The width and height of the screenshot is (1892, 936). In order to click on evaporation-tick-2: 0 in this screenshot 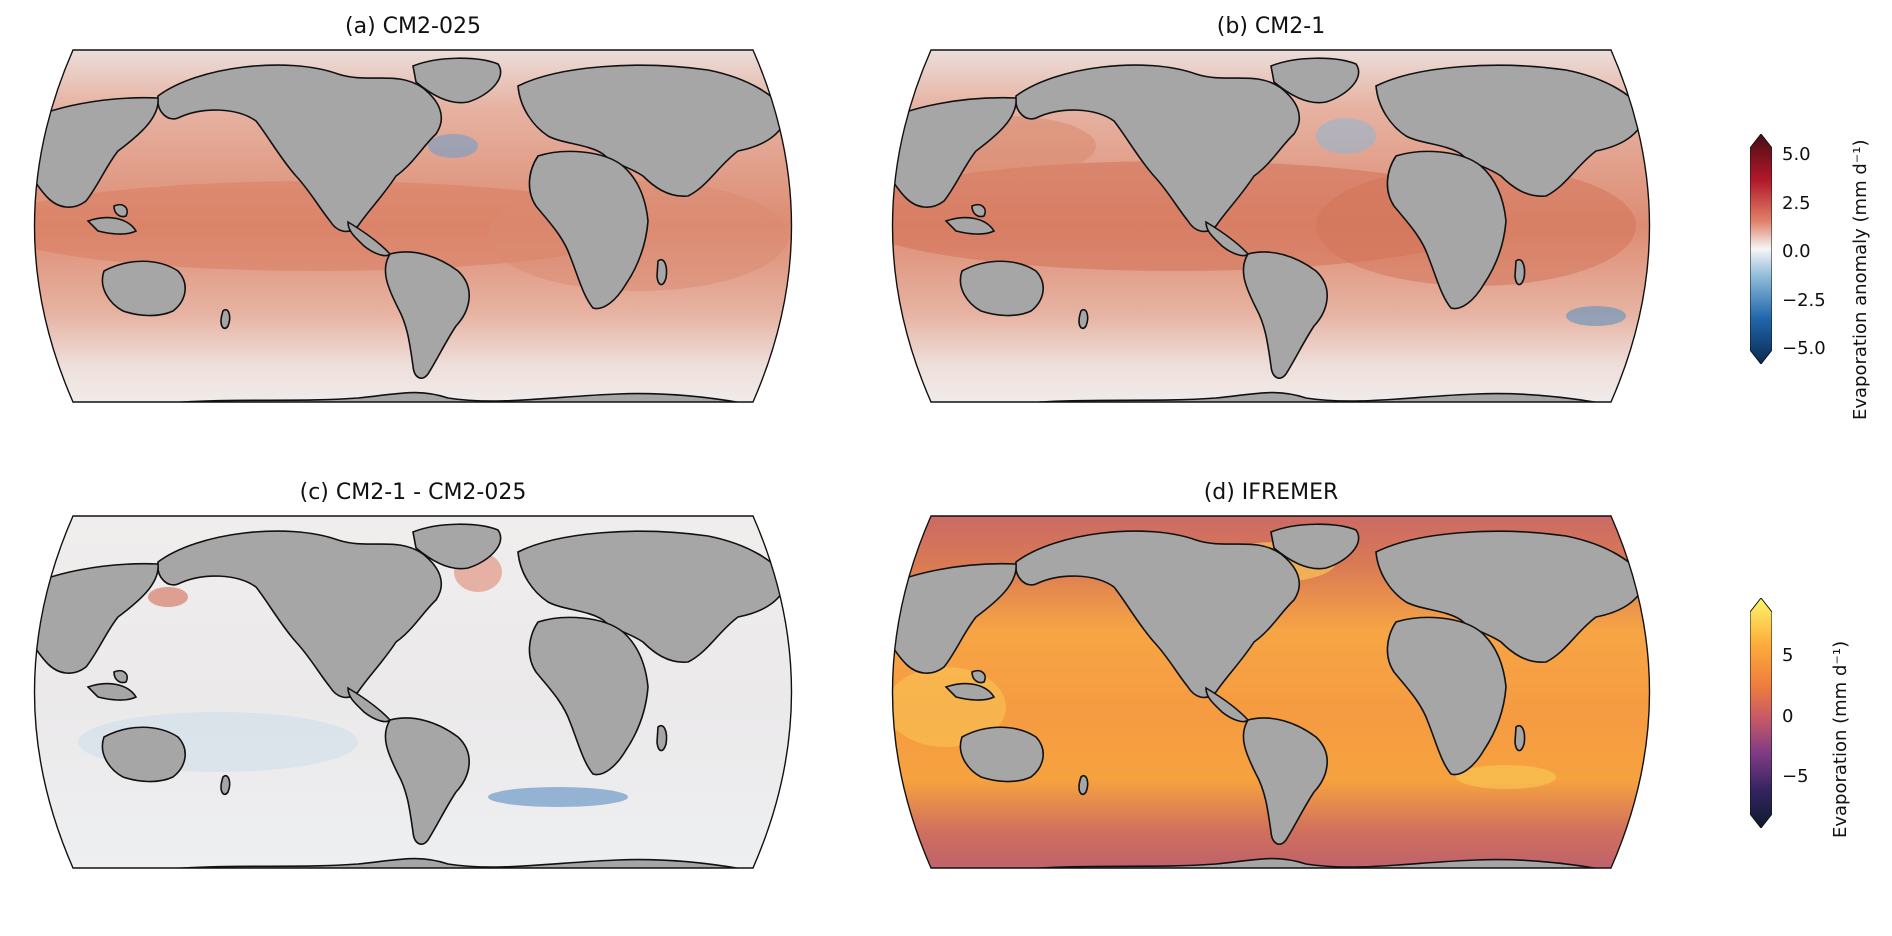, I will do `click(1788, 716)`.